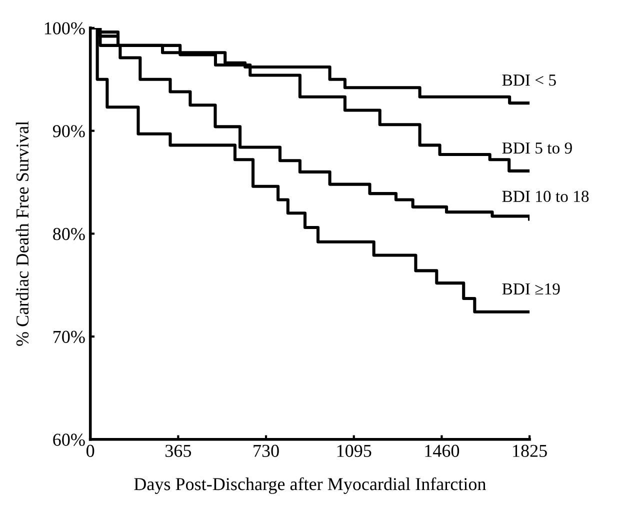 The image size is (623, 508). Describe the element at coordinates (266, 450) in the screenshot. I see `x-tick-label: 730` at that location.